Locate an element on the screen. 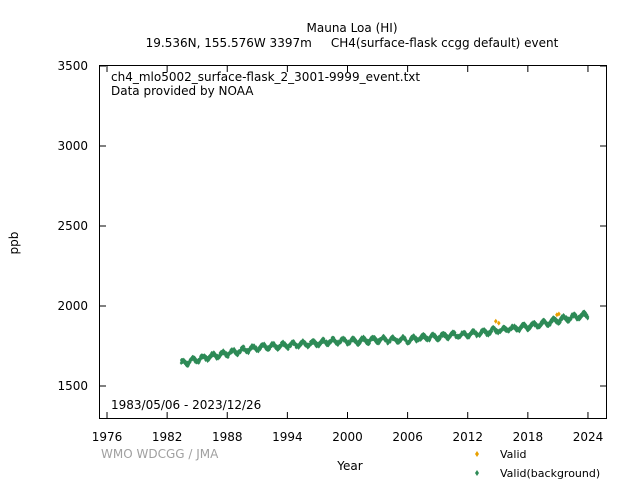  x-tick-label: 1988 is located at coordinates (227, 437).